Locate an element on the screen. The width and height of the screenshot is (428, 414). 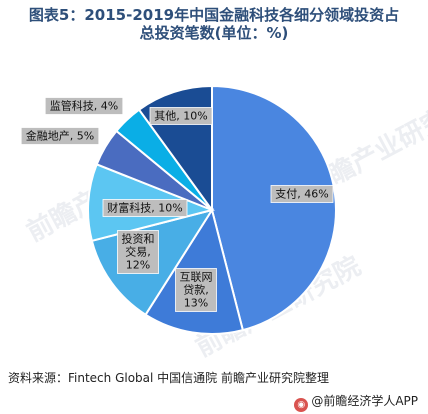
label-text-4-1: 财富科技, 10% is located at coordinates (144, 208).